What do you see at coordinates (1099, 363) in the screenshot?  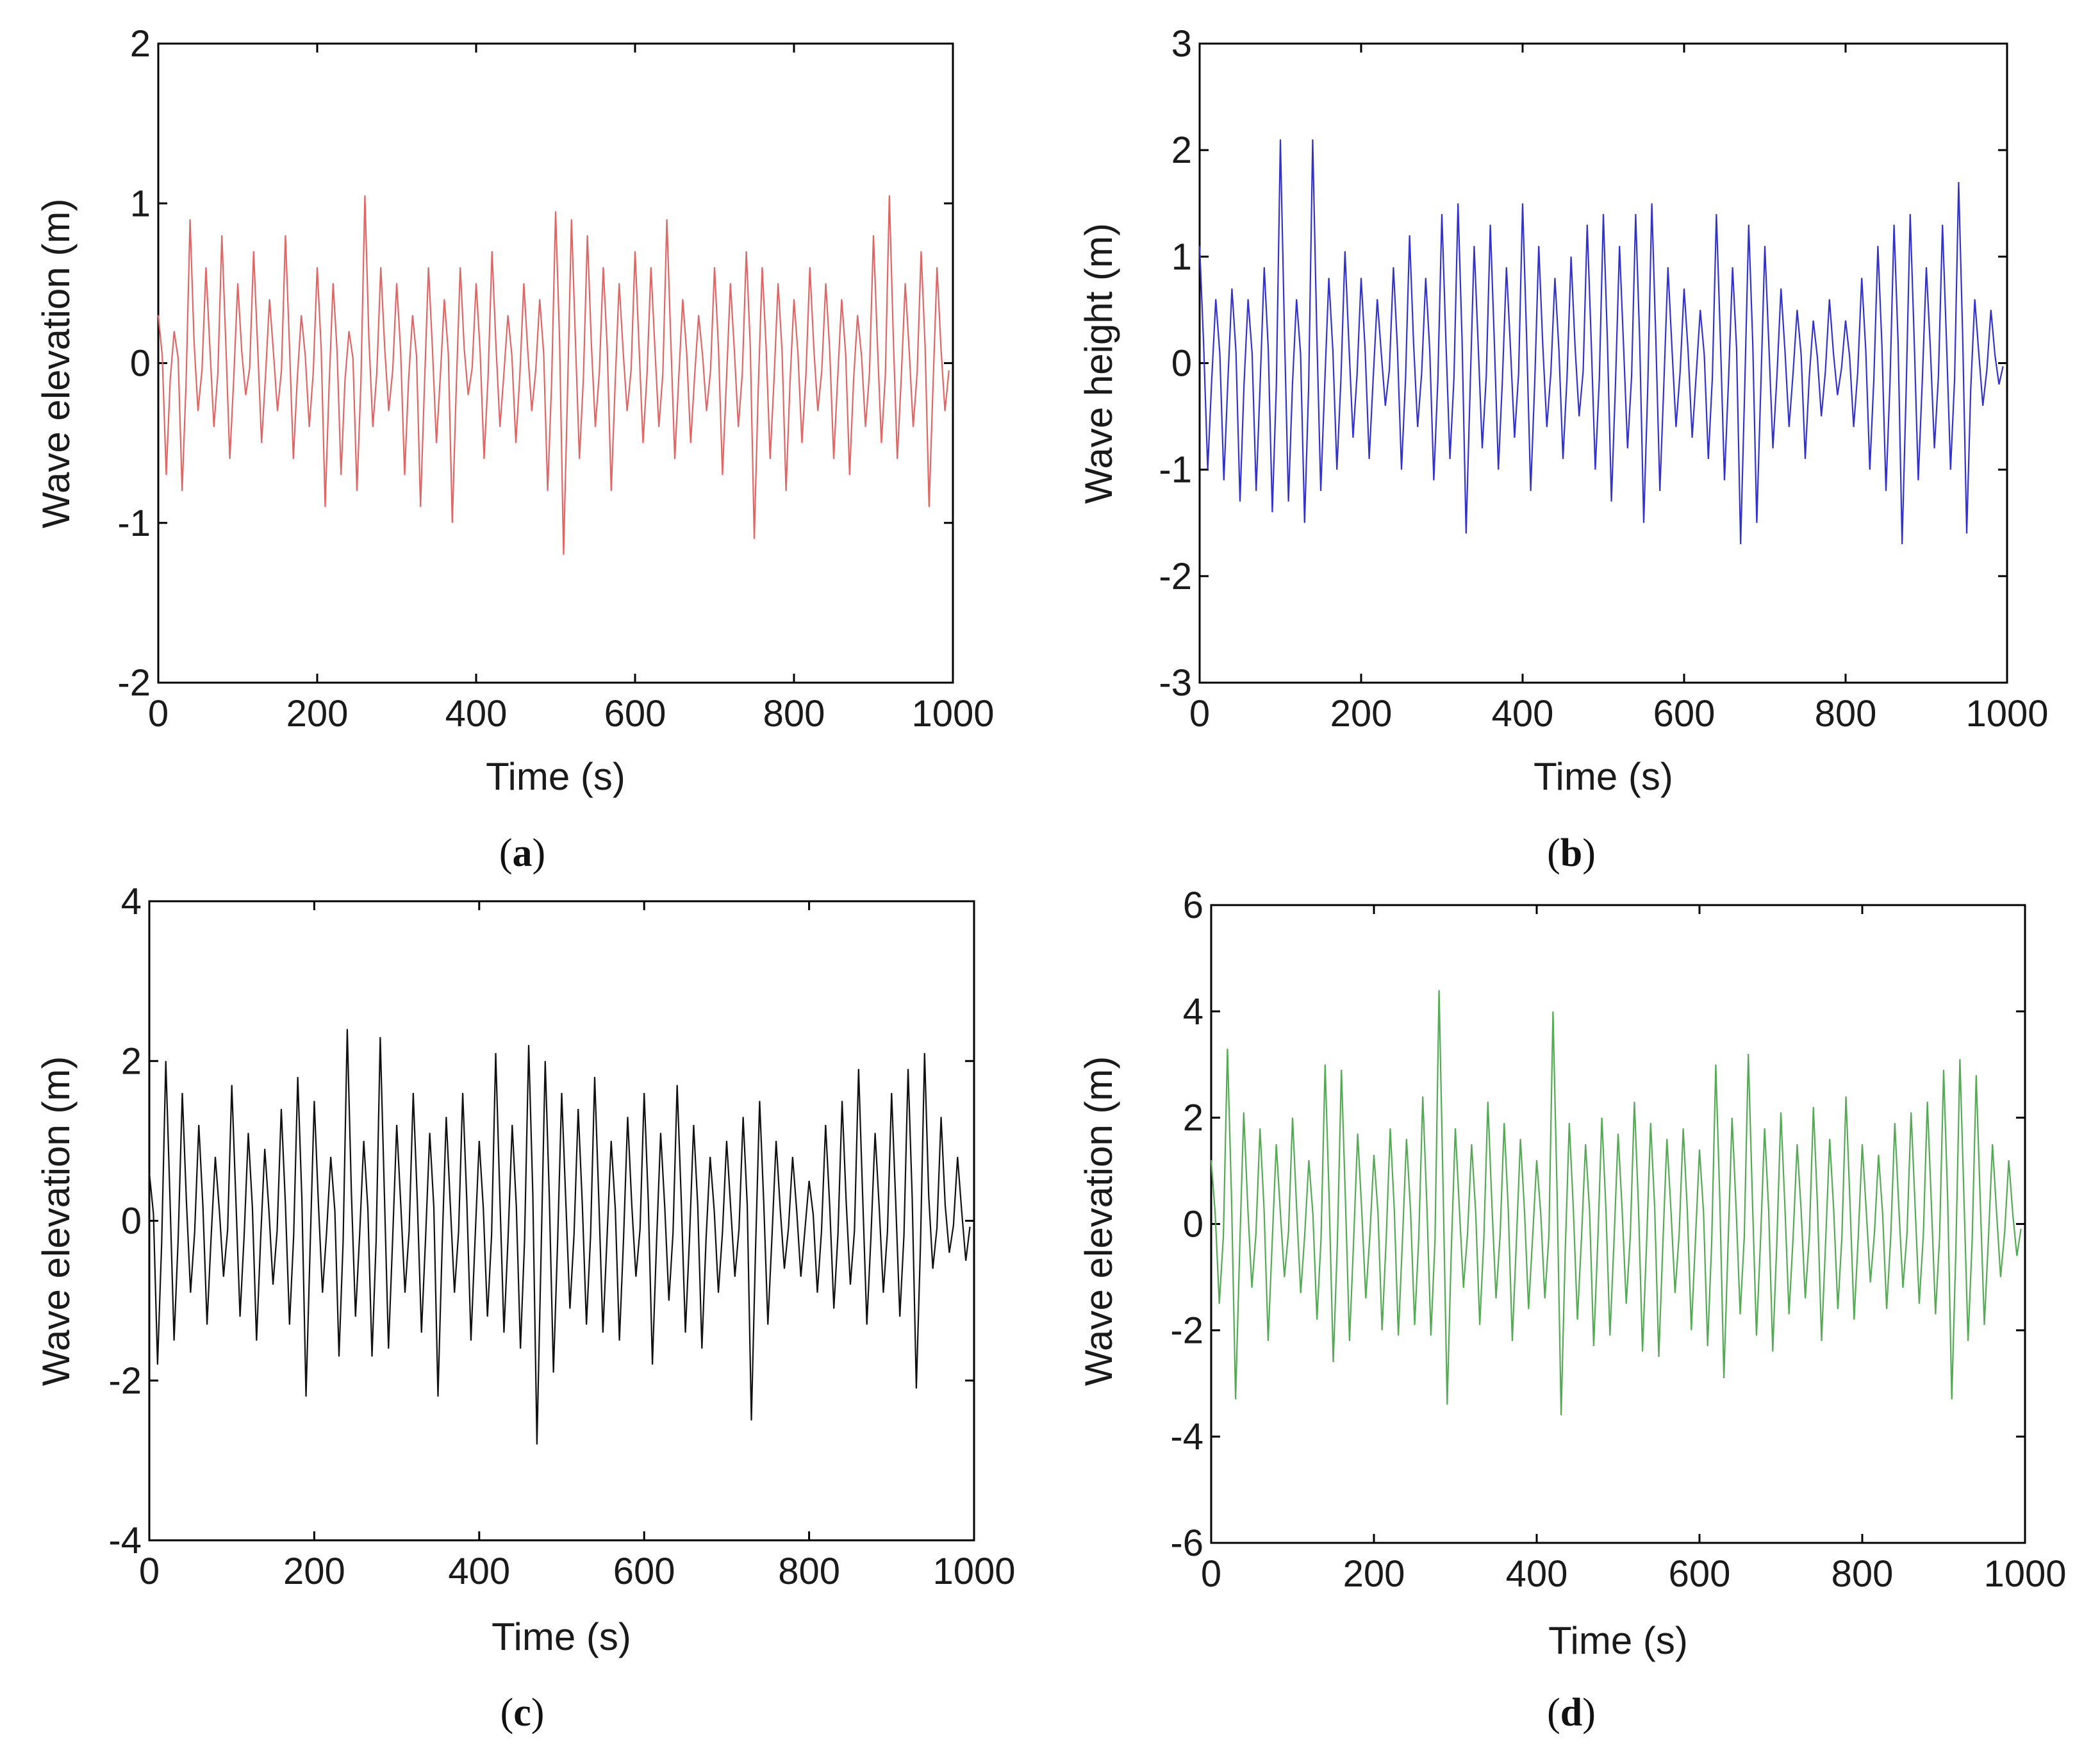 I see `y-axis-label: Wave height (m)` at bounding box center [1099, 363].